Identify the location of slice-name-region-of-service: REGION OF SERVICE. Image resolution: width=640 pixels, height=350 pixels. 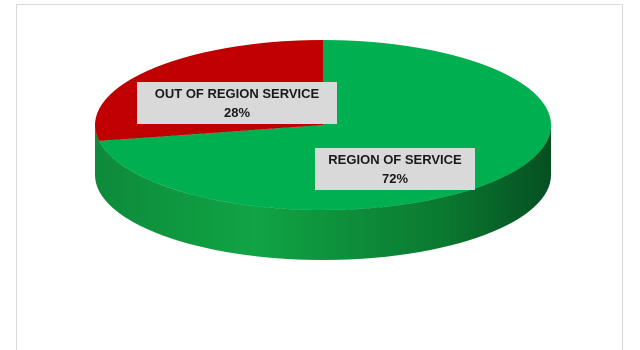
(395, 159).